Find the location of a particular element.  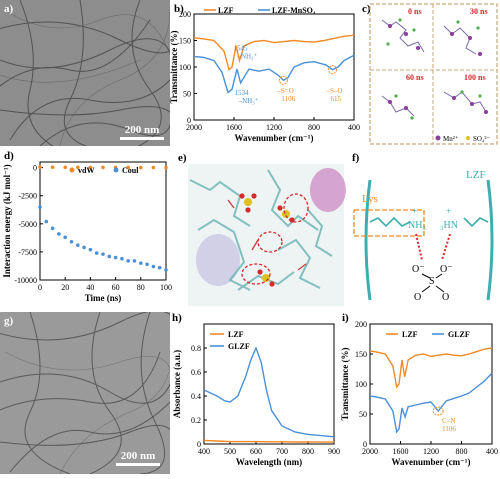

b-legend-lzf-mnso4: LZF-MnSO₄ is located at coordinates (294, 10).